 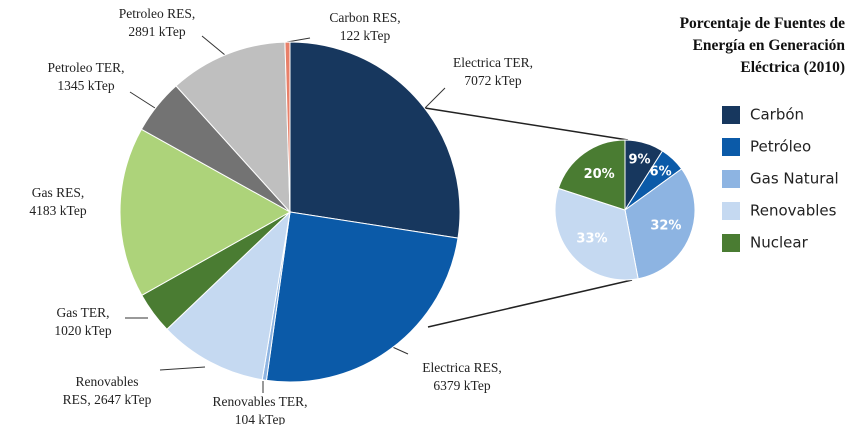 I want to click on legend-label: Renovables, so click(x=793, y=211).